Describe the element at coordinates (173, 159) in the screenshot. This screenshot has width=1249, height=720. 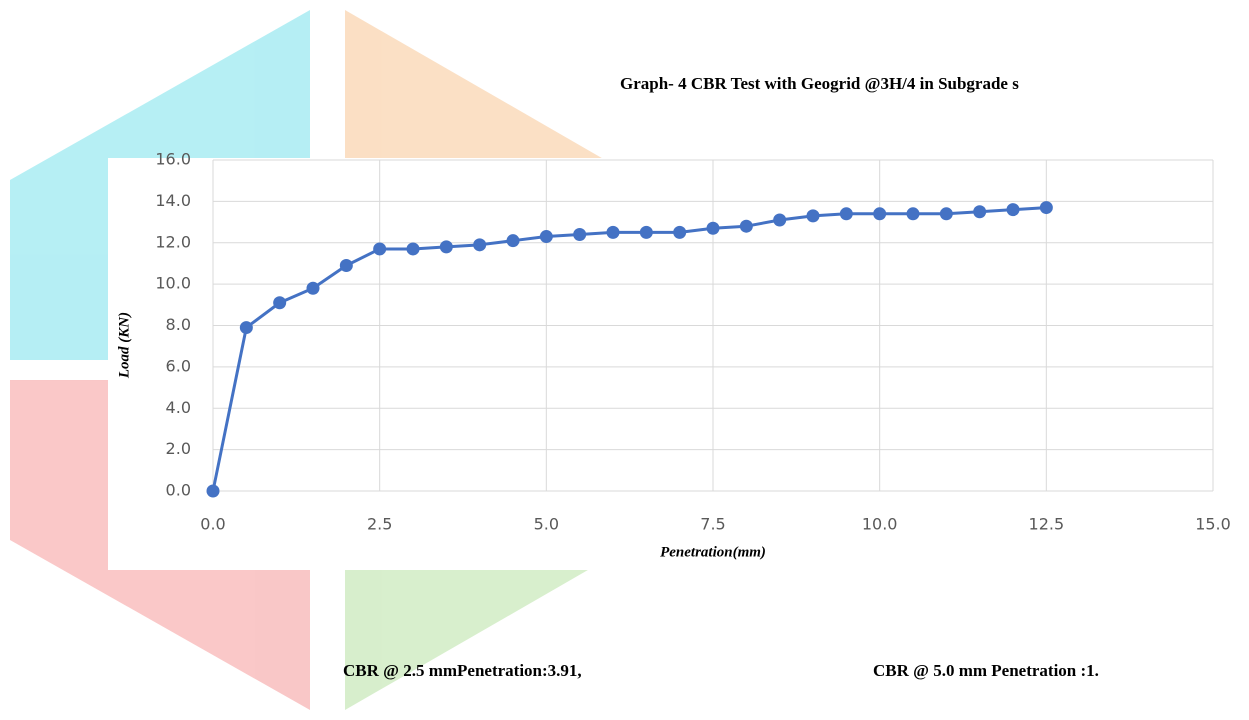
I see `y-tick-label: 16.0` at that location.